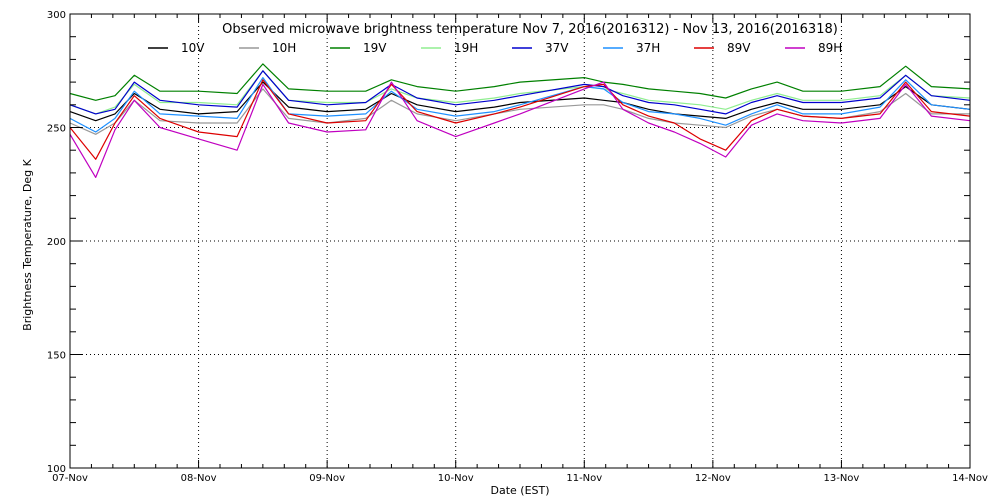 The width and height of the screenshot is (1000, 500). I want to click on series-line-37v, so click(520, 92).